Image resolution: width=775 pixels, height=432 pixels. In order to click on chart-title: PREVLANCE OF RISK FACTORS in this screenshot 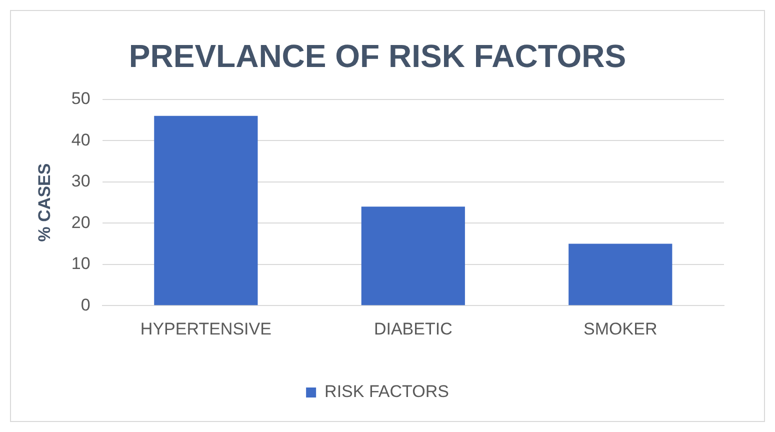, I will do `click(377, 56)`.